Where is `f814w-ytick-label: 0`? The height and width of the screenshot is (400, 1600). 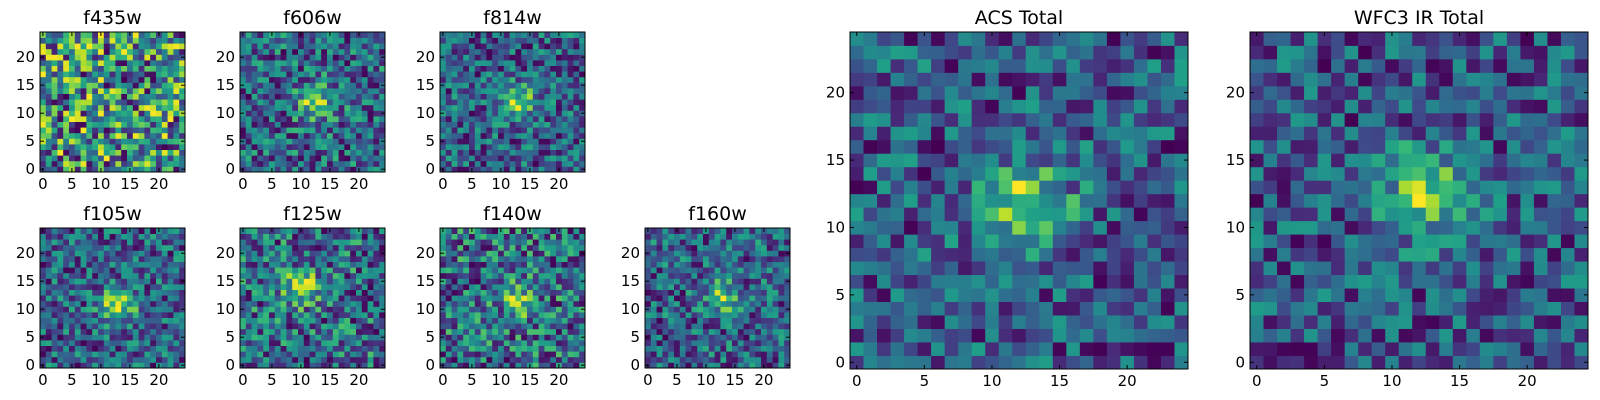 f814w-ytick-label: 0 is located at coordinates (430, 169).